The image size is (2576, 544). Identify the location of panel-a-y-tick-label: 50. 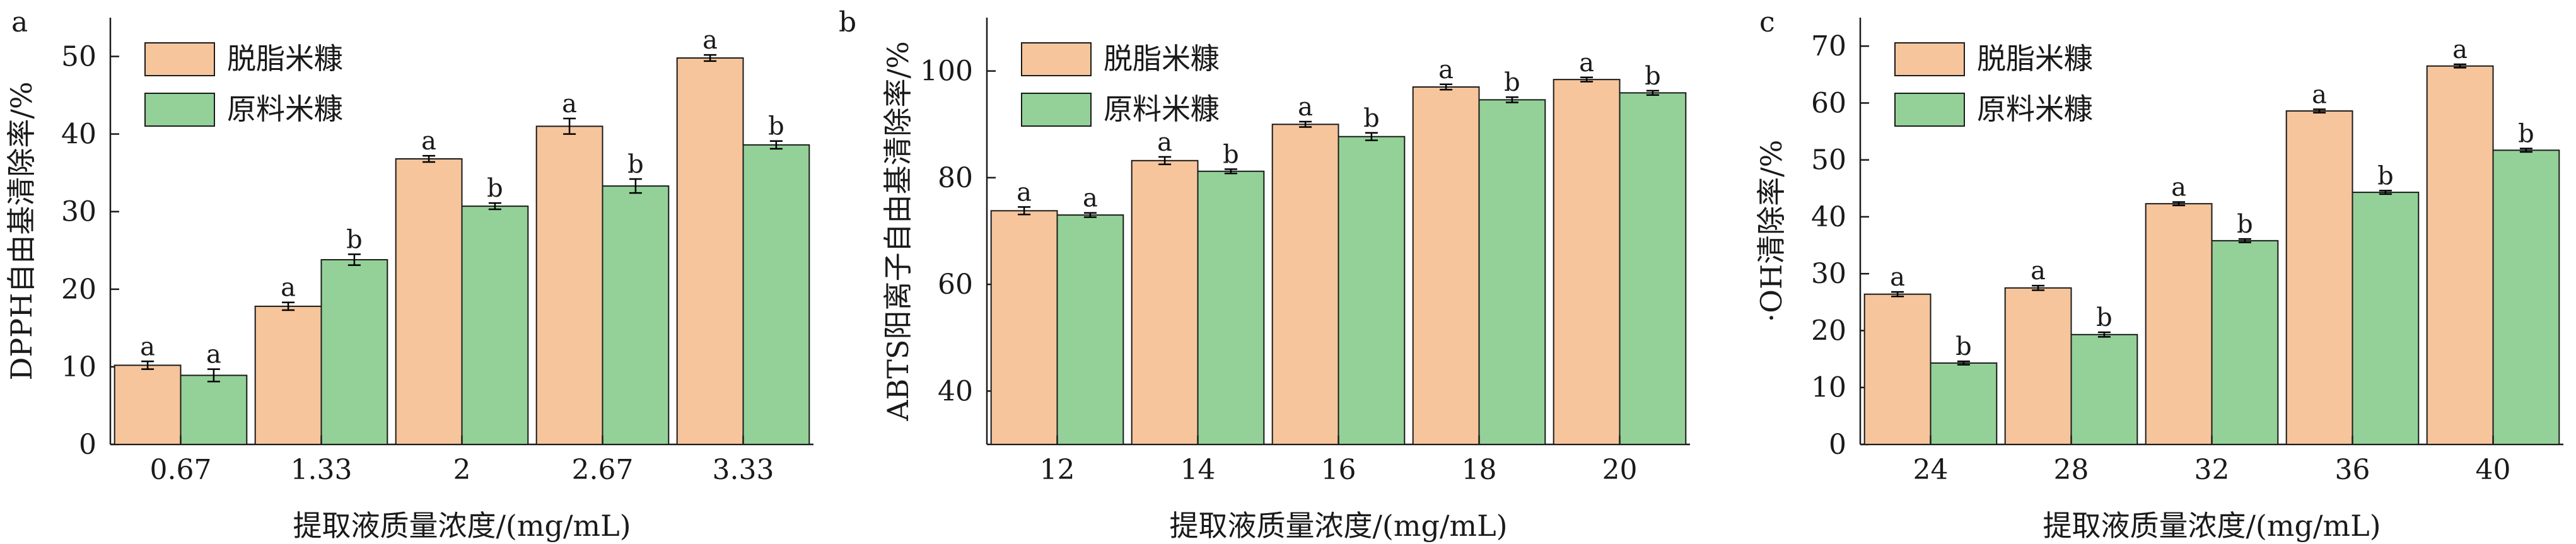
(79, 57).